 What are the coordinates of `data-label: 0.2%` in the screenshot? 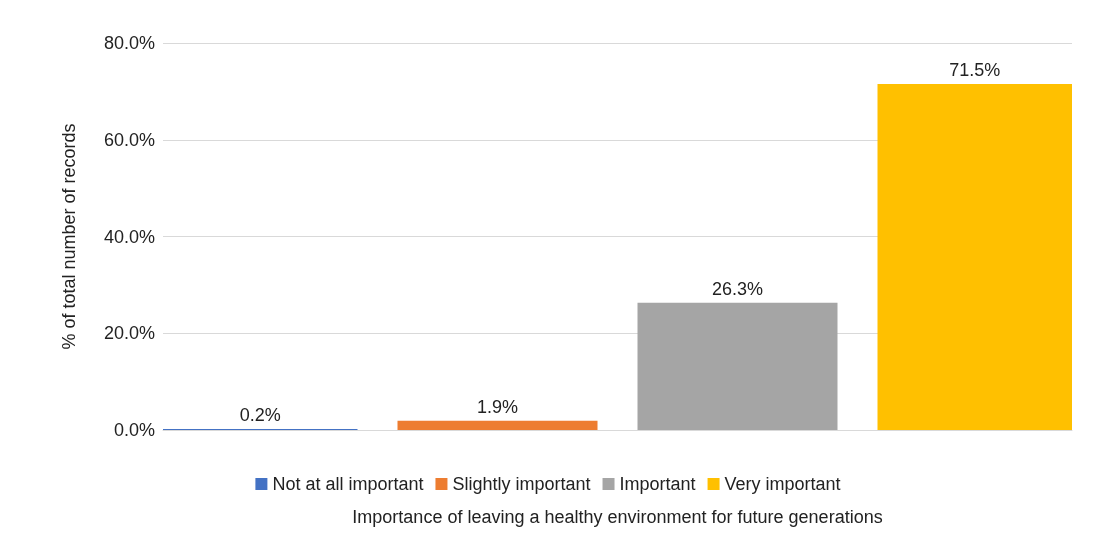 It's located at (260, 415).